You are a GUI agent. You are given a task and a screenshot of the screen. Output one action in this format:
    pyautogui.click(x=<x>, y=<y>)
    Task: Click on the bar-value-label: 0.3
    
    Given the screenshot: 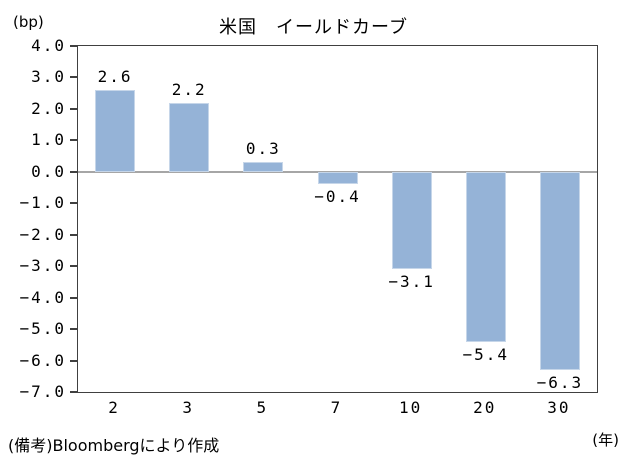 What is the action you would take?
    pyautogui.click(x=263, y=149)
    